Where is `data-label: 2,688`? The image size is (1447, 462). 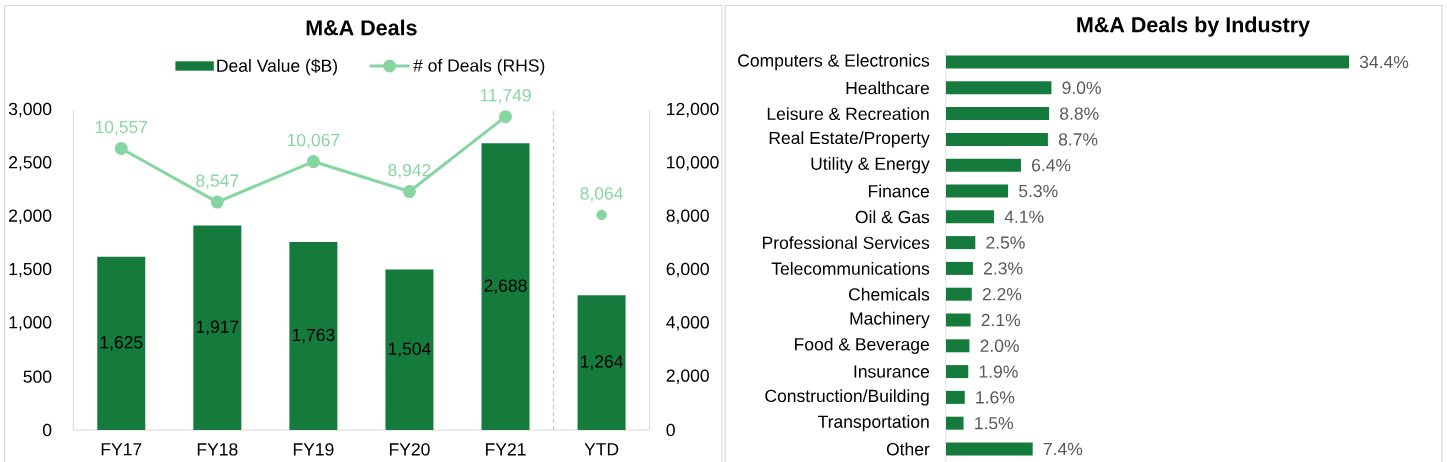 data-label: 2,688 is located at coordinates (505, 286).